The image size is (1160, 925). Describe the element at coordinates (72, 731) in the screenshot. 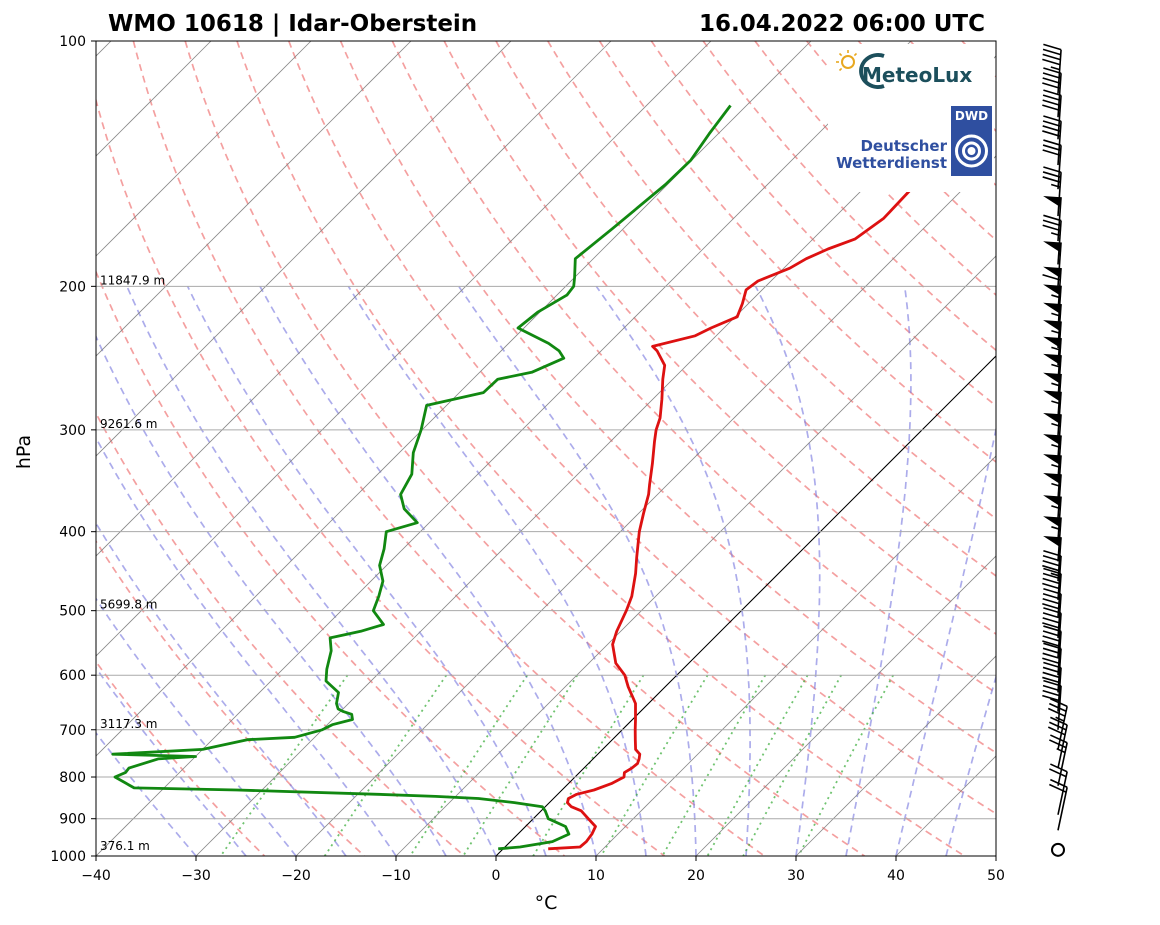

I see `y-tick-label: 700` at that location.